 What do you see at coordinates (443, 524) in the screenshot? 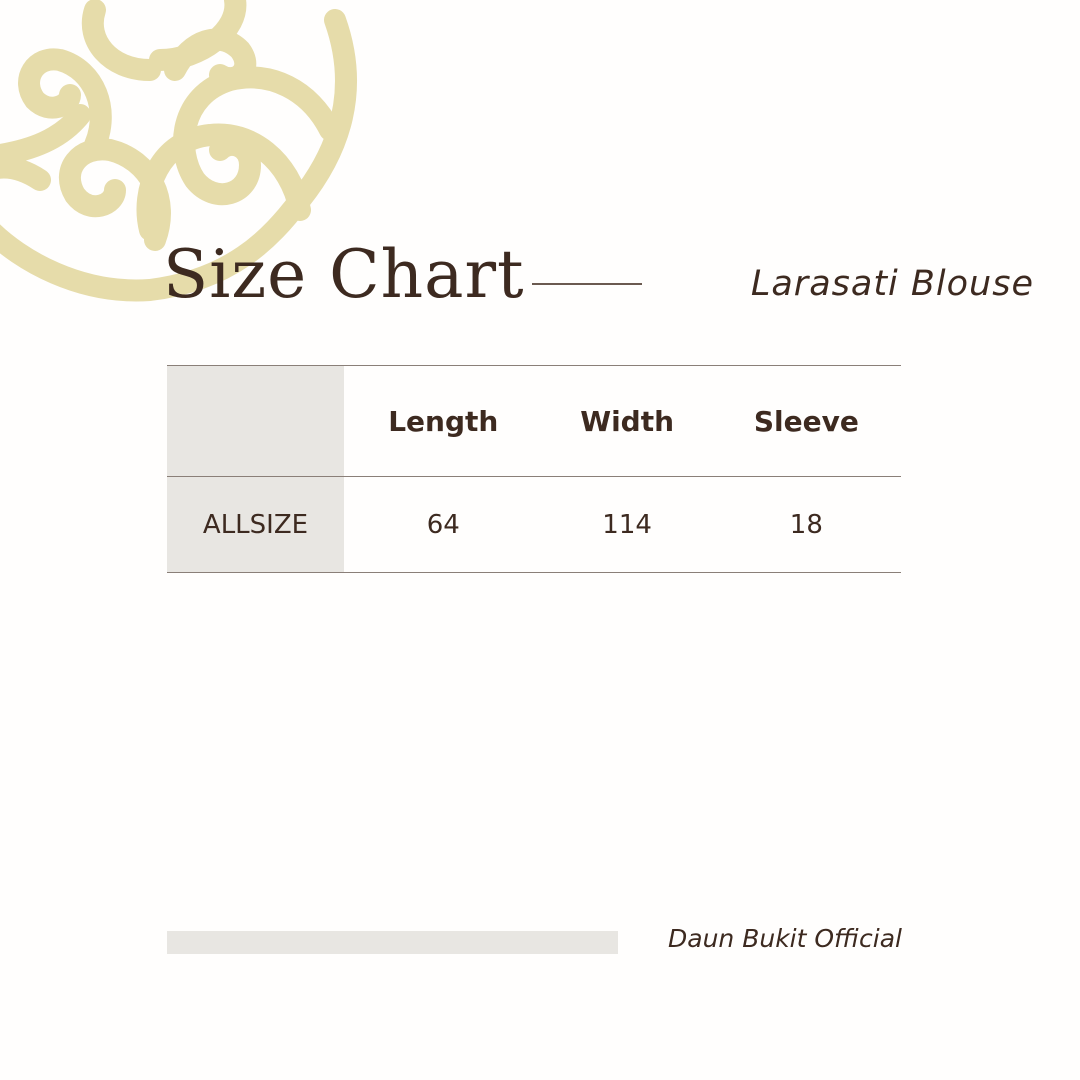
I see `length-value: 64` at bounding box center [443, 524].